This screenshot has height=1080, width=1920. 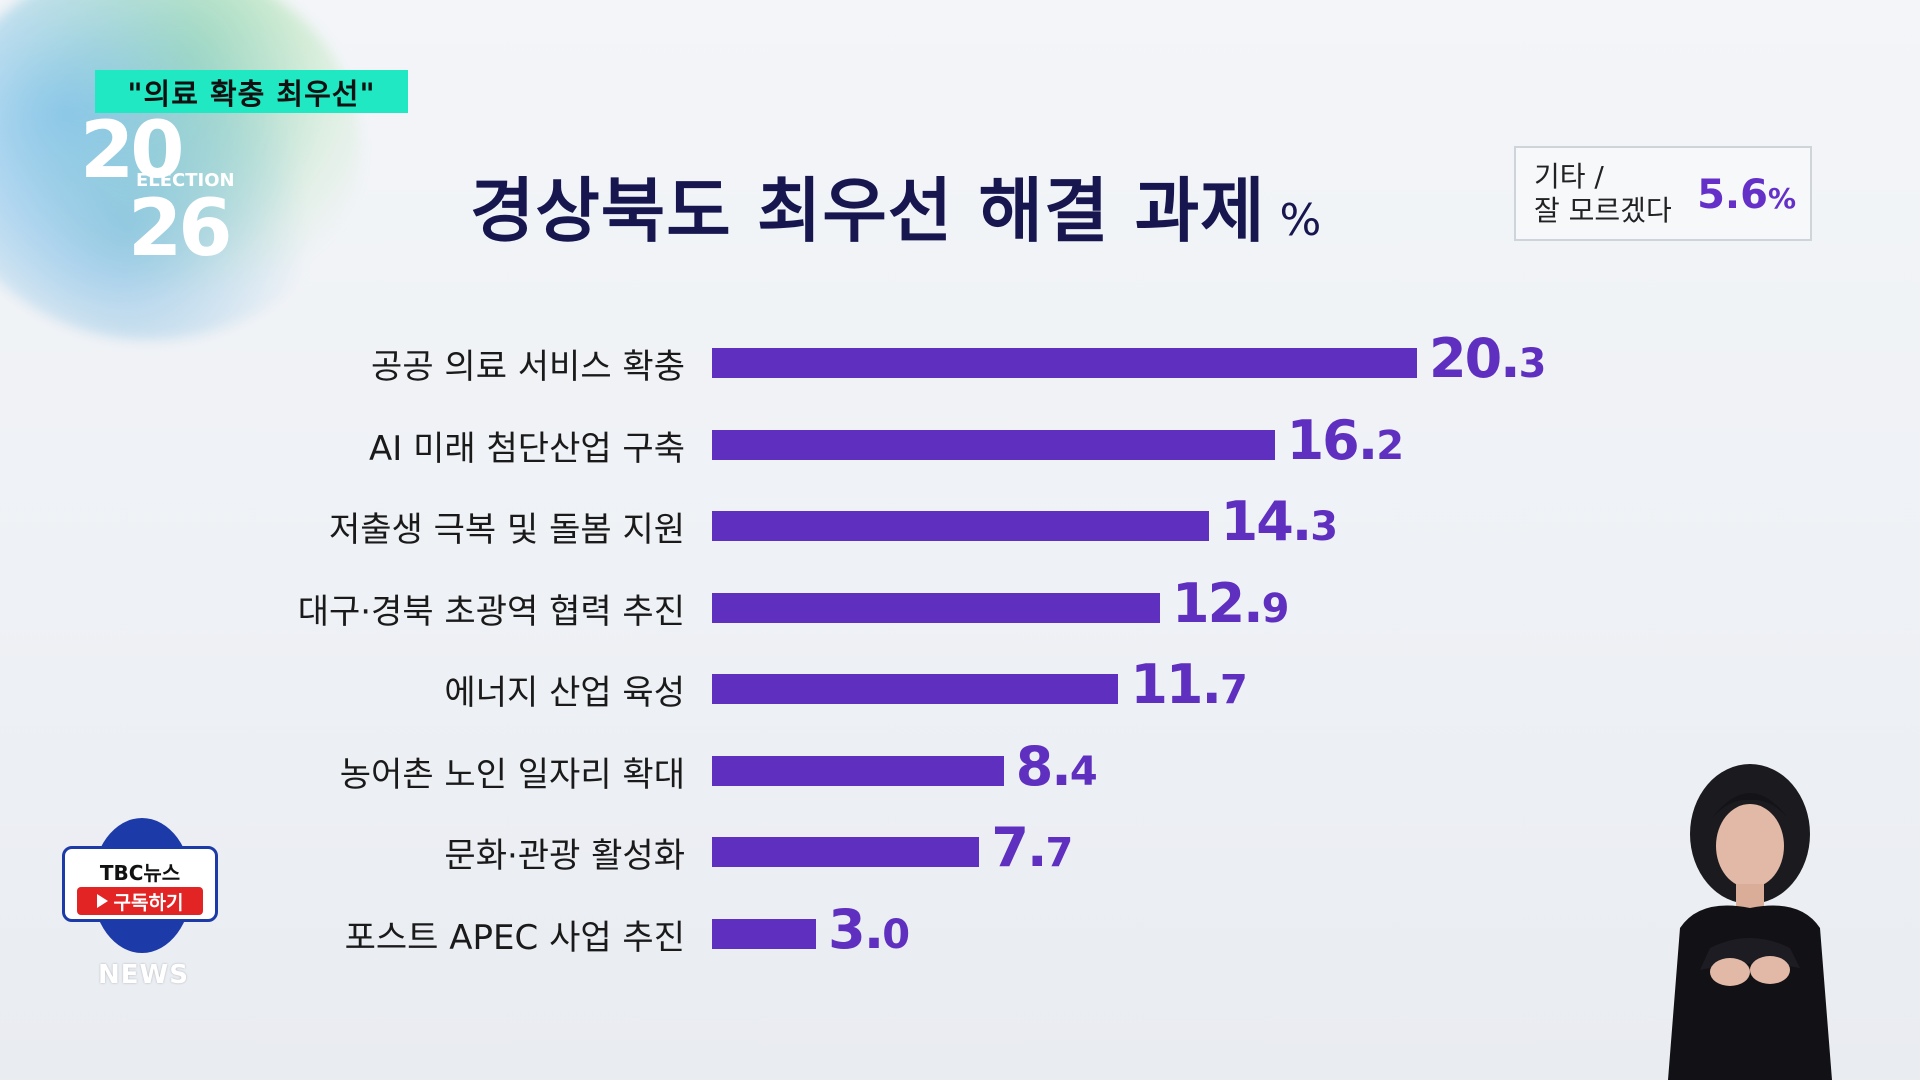 I want to click on value-label: 20.3, so click(x=1488, y=358).